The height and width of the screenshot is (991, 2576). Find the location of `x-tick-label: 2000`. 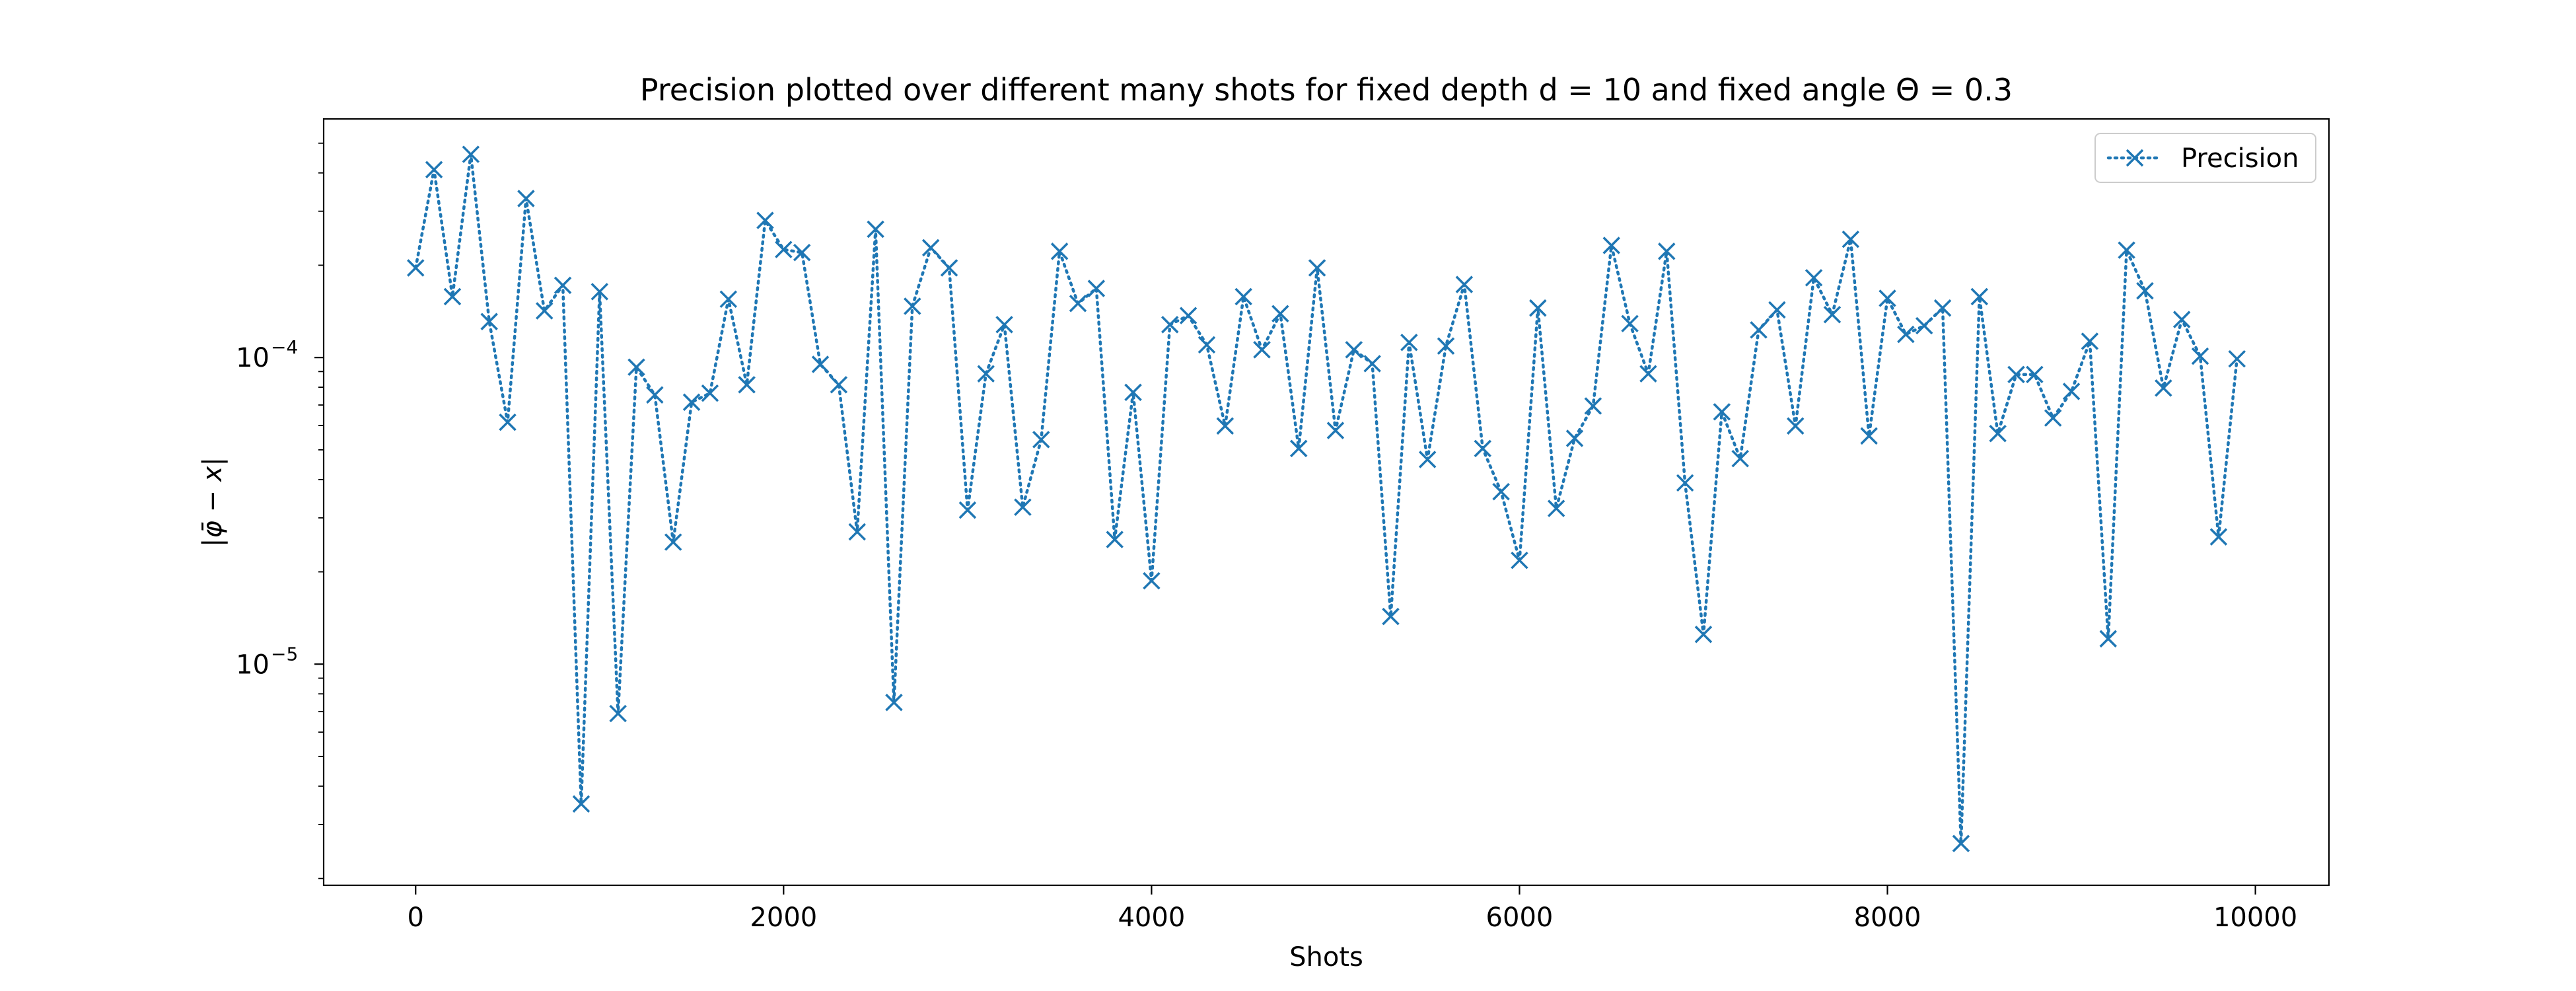

x-tick-label: 2000 is located at coordinates (783, 917).